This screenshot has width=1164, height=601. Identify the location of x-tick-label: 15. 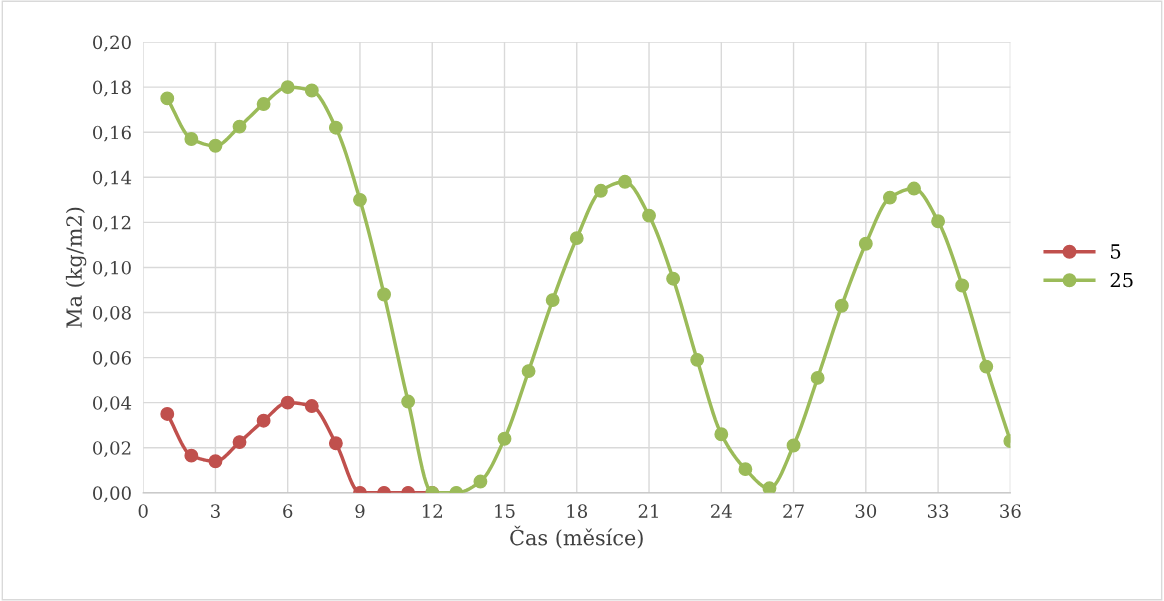
(505, 511).